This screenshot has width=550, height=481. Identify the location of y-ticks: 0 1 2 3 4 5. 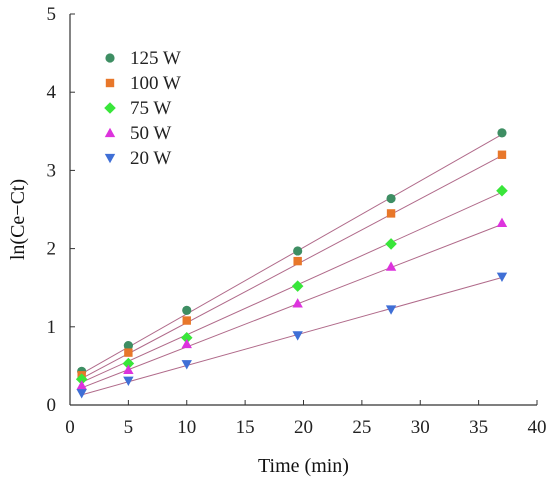
(61, 210).